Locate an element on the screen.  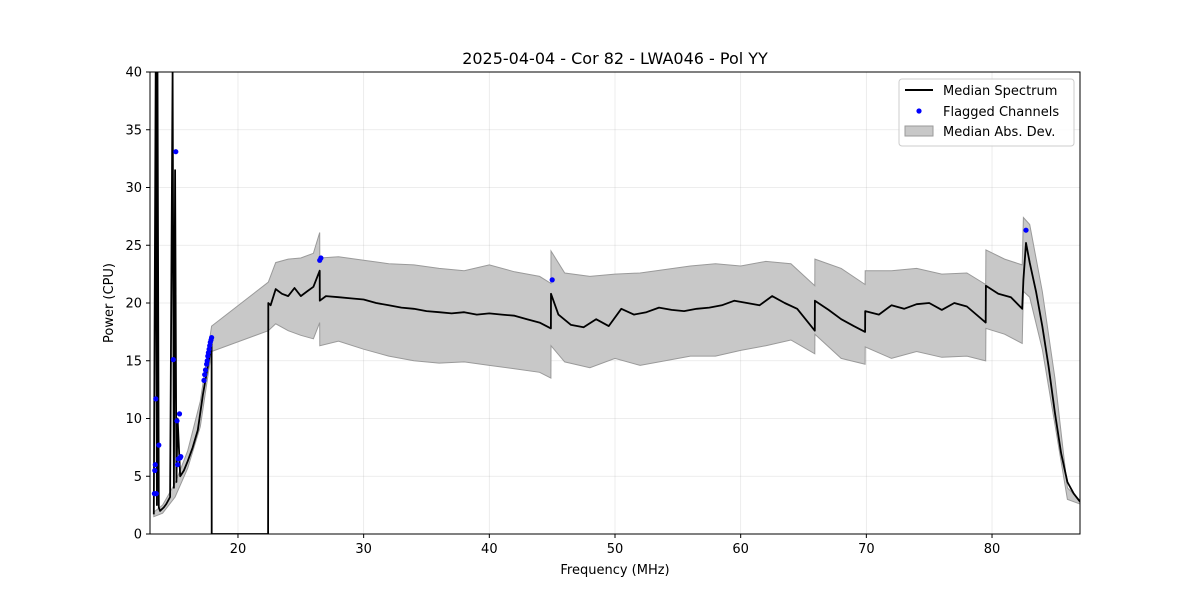
y-axis-label: Power (CPU) is located at coordinates (109, 303).